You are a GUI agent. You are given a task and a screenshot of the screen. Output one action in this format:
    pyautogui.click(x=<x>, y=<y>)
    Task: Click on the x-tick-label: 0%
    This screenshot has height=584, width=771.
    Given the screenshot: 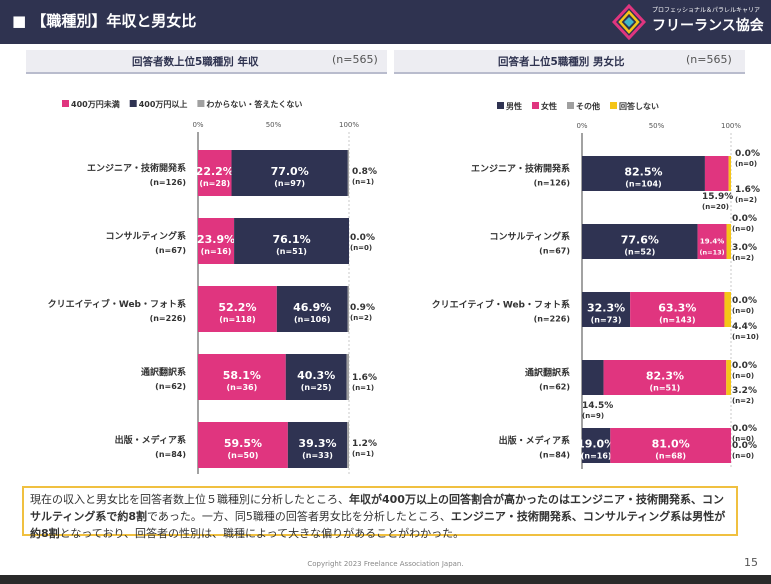 What is the action you would take?
    pyautogui.click(x=197, y=125)
    